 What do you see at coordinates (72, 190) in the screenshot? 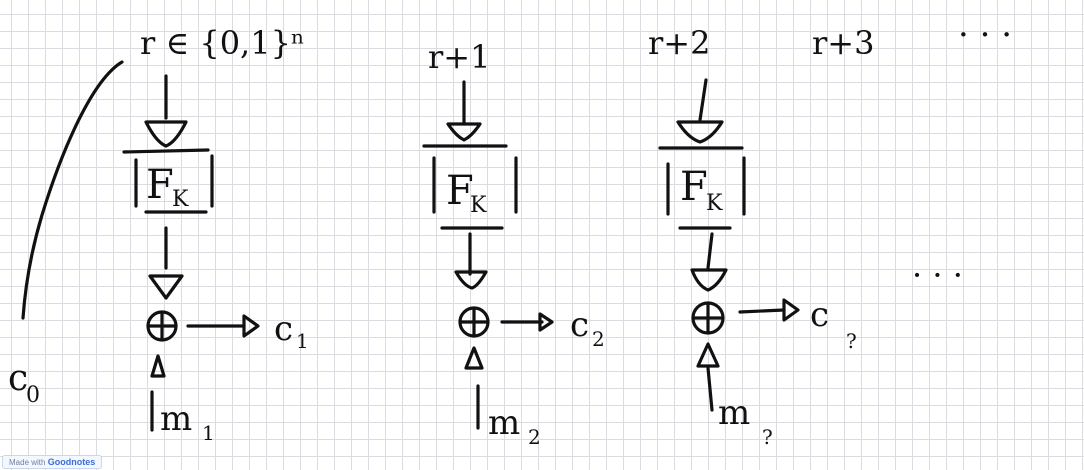
I see `initial-curve` at bounding box center [72, 190].